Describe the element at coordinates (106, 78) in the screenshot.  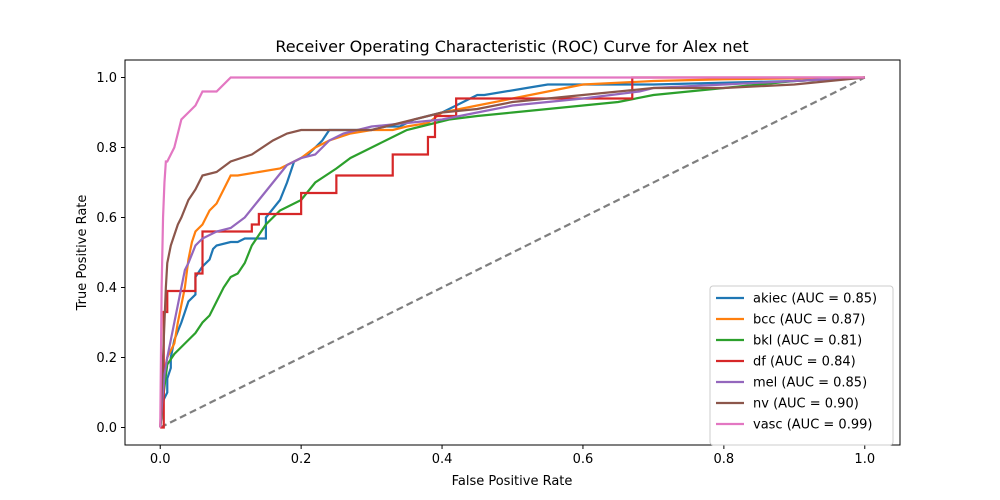
I see `y-tick-label: 1.0` at that location.